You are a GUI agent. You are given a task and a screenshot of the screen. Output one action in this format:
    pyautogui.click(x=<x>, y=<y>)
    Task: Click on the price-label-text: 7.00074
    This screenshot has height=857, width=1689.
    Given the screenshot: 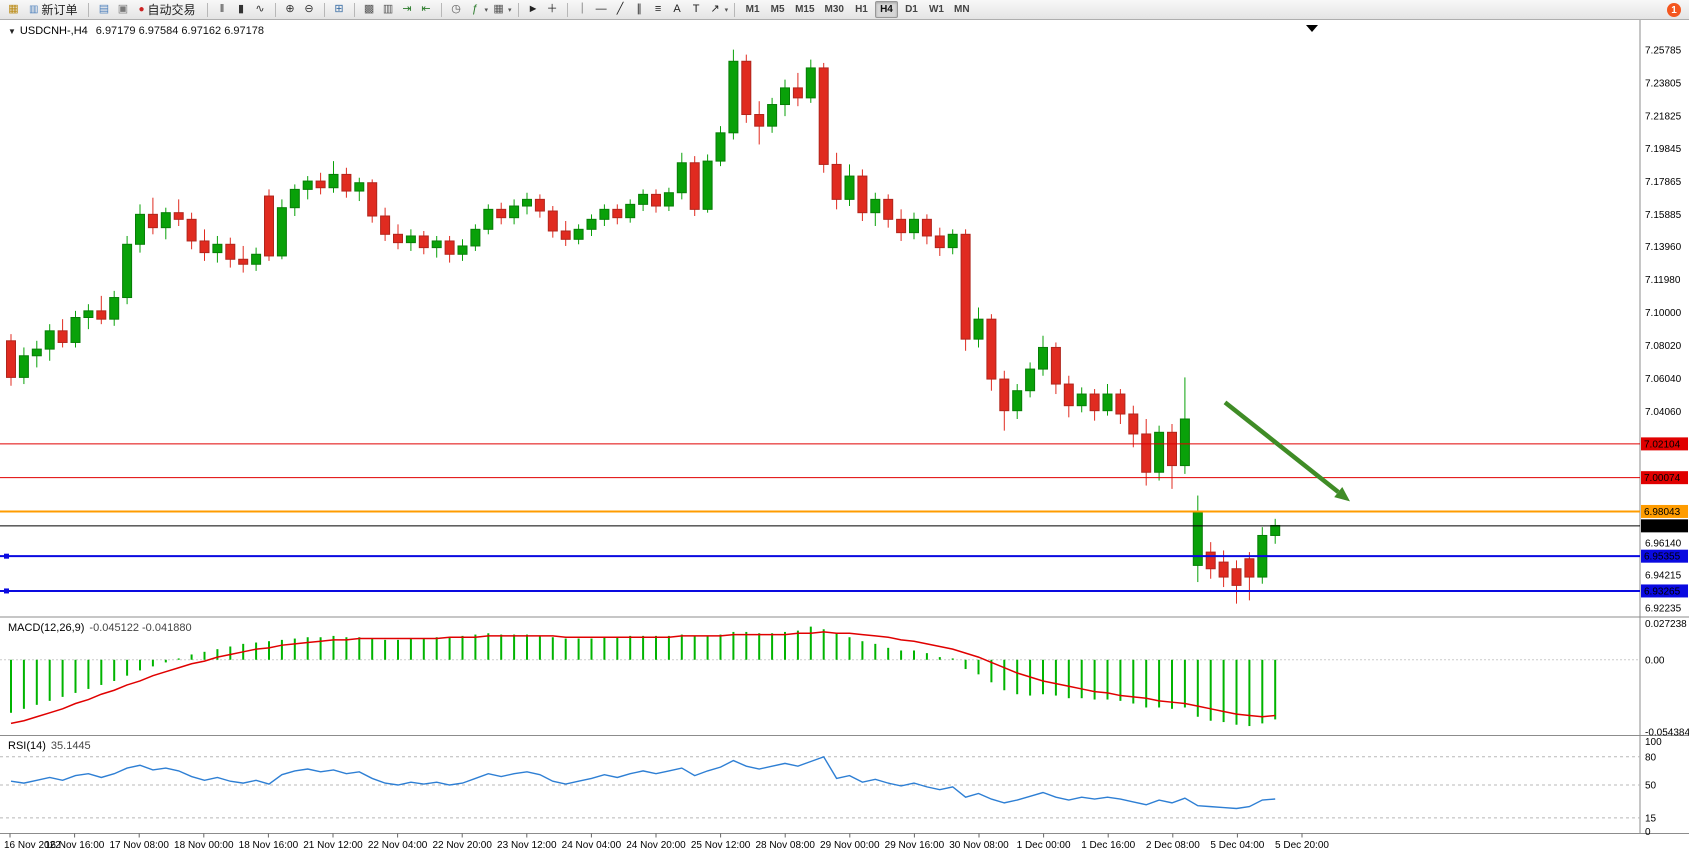 What is the action you would take?
    pyautogui.click(x=1662, y=478)
    